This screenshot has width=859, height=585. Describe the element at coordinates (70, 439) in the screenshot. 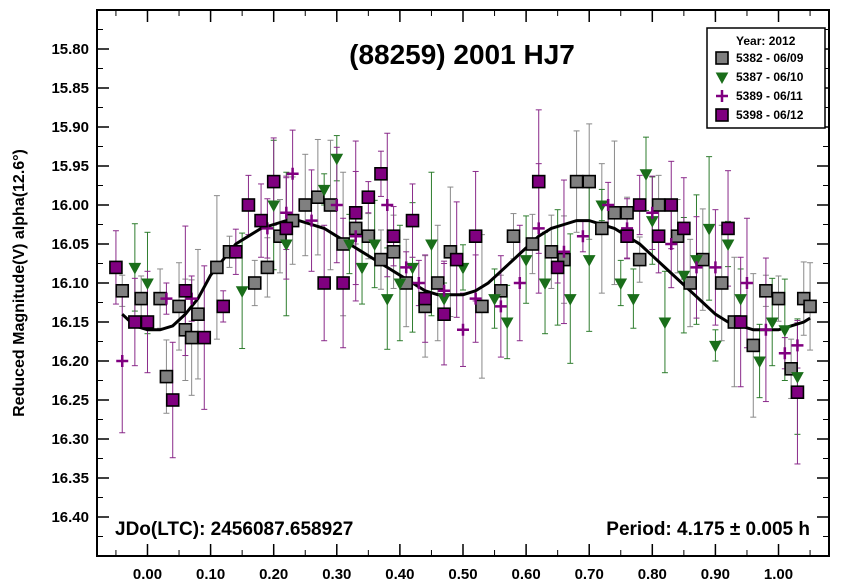

I see `y-tick-label: 16.30` at that location.